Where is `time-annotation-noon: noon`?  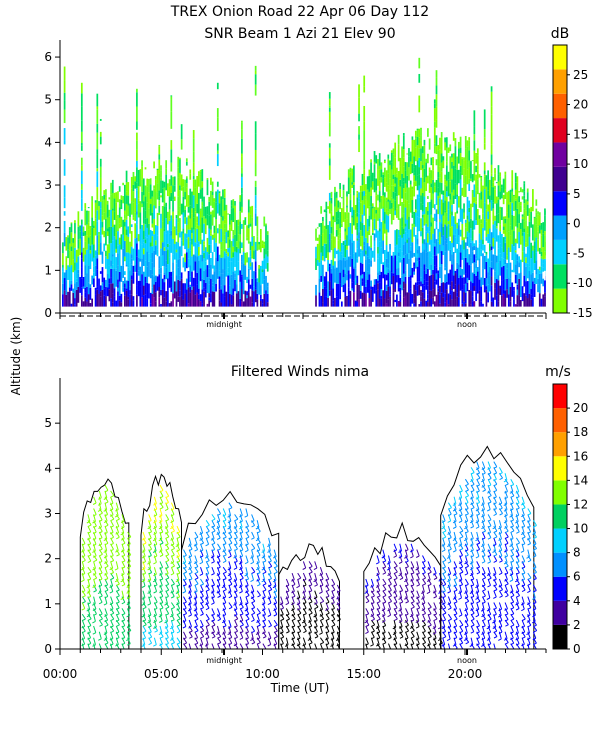
time-annotation-noon: noon is located at coordinates (467, 324).